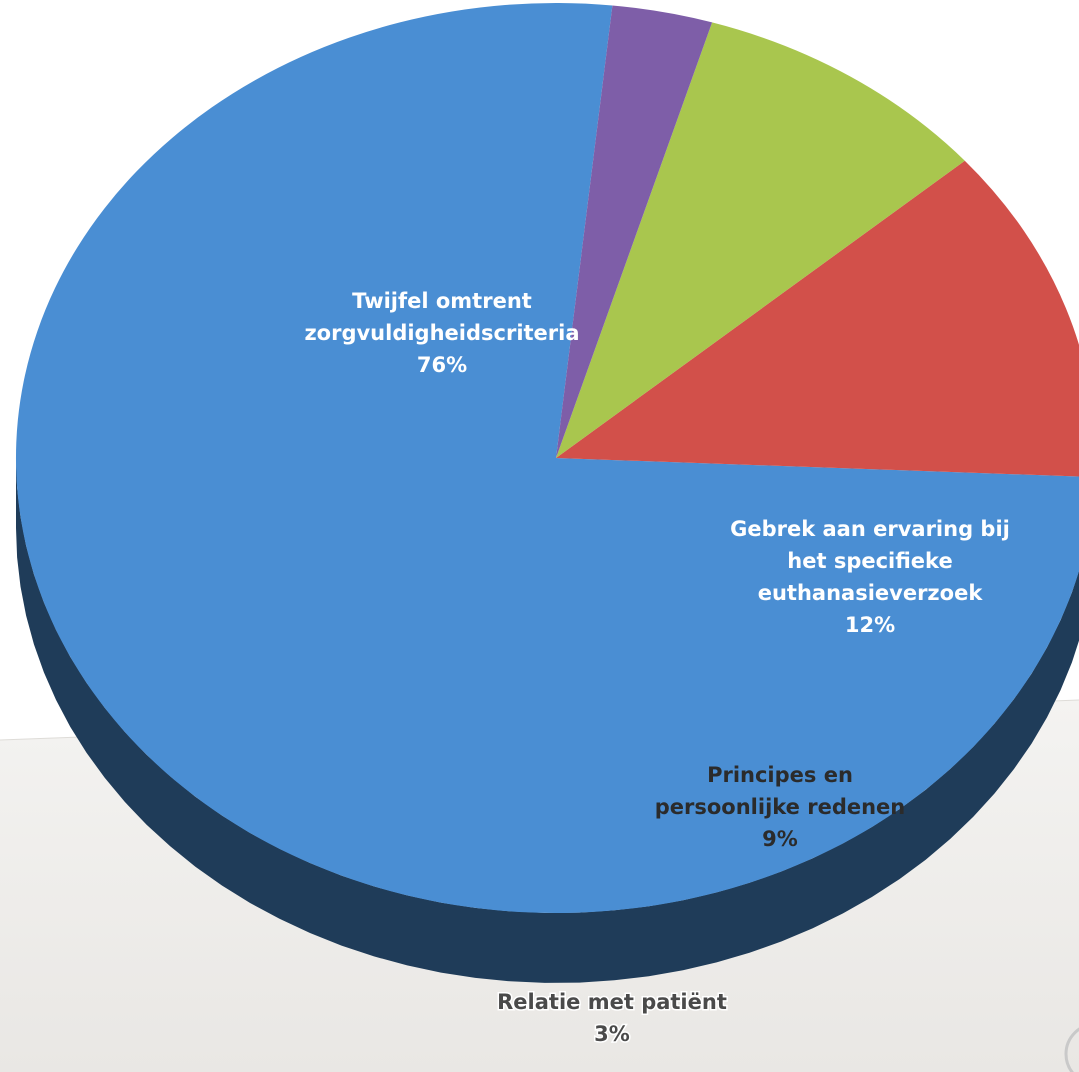 Image resolution: width=1079 pixels, height=1072 pixels. Describe the element at coordinates (442, 365) in the screenshot. I see `slice-value-label: 76%` at that location.